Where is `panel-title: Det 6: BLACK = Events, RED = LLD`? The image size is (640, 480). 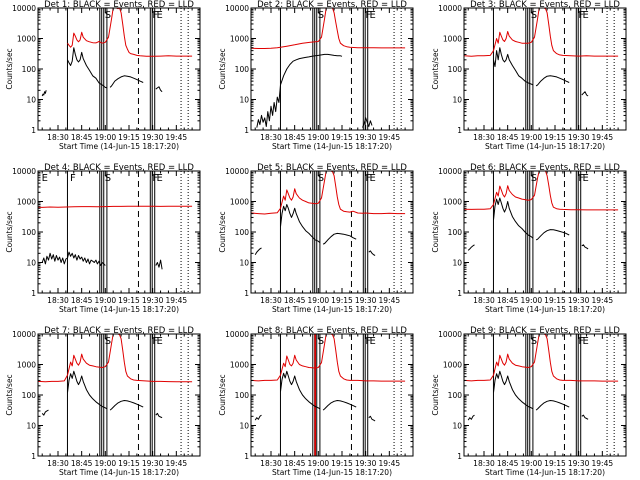 panel-title: Det 6: BLACK = Events, RED = LLD is located at coordinates (545, 168).